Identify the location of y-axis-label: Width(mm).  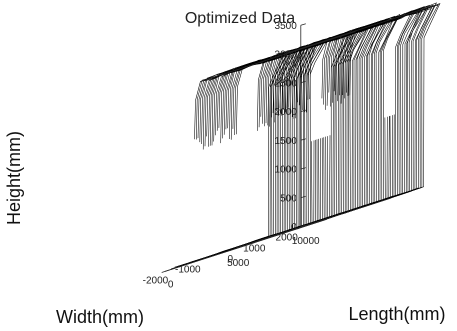
(100, 317).